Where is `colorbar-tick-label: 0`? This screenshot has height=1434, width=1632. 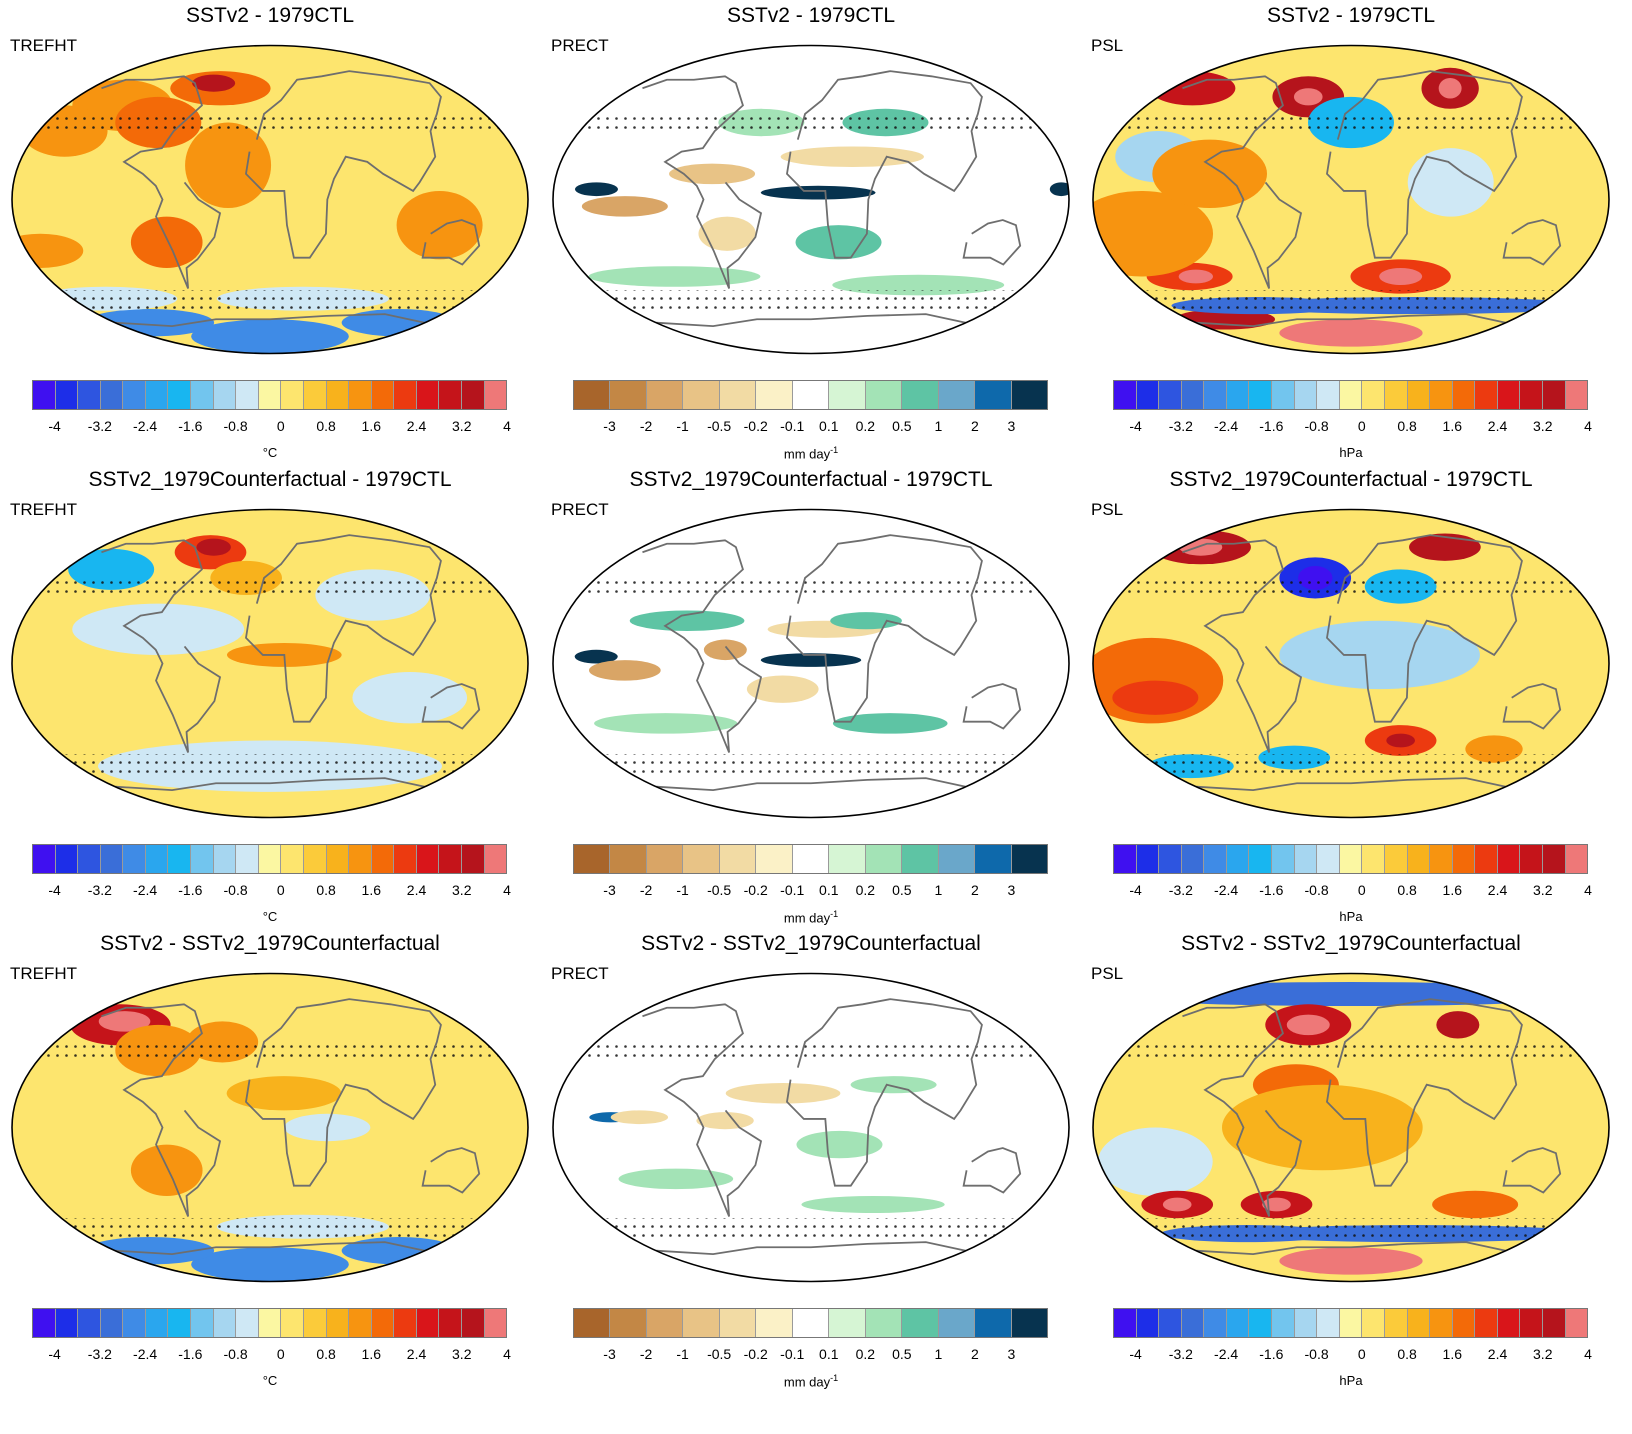 colorbar-tick-label: 0 is located at coordinates (1361, 1354).